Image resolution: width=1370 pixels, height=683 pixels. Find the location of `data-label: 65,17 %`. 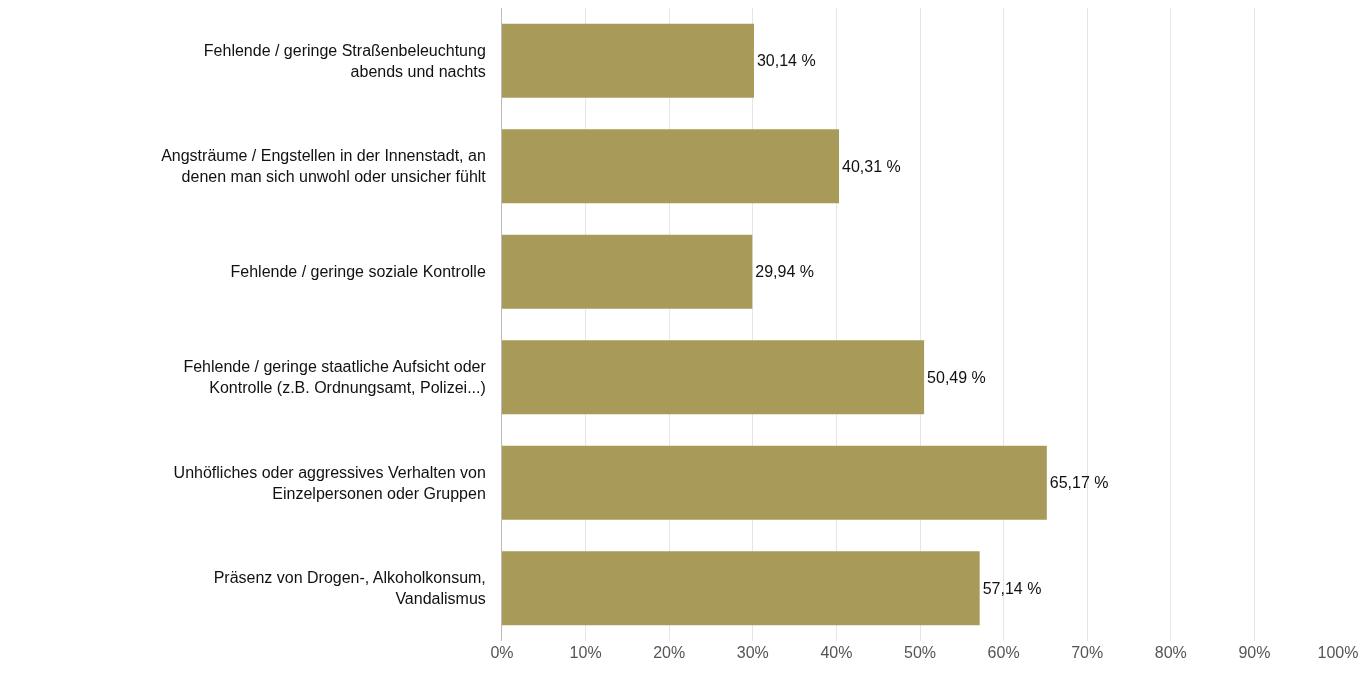

data-label: 65,17 % is located at coordinates (1079, 483).